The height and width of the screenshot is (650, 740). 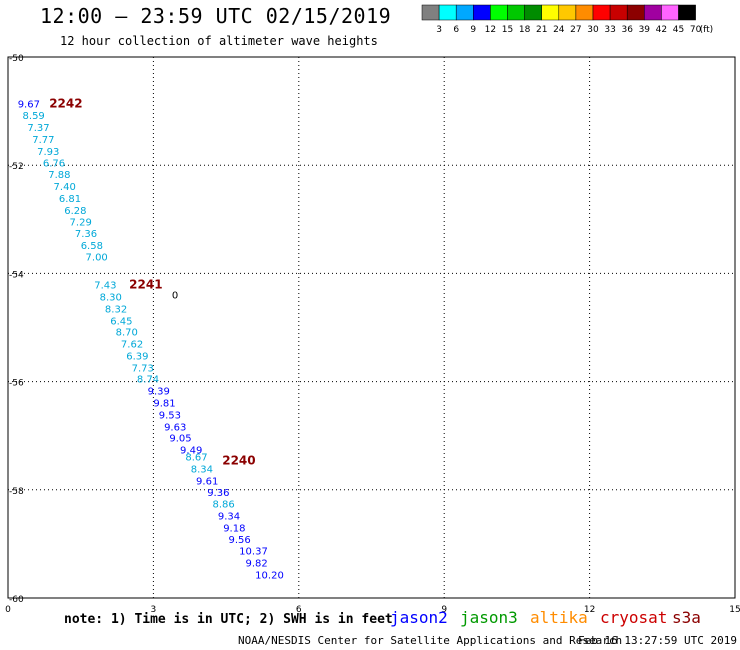 I want to click on x-tick-label: 3, so click(x=154, y=610).